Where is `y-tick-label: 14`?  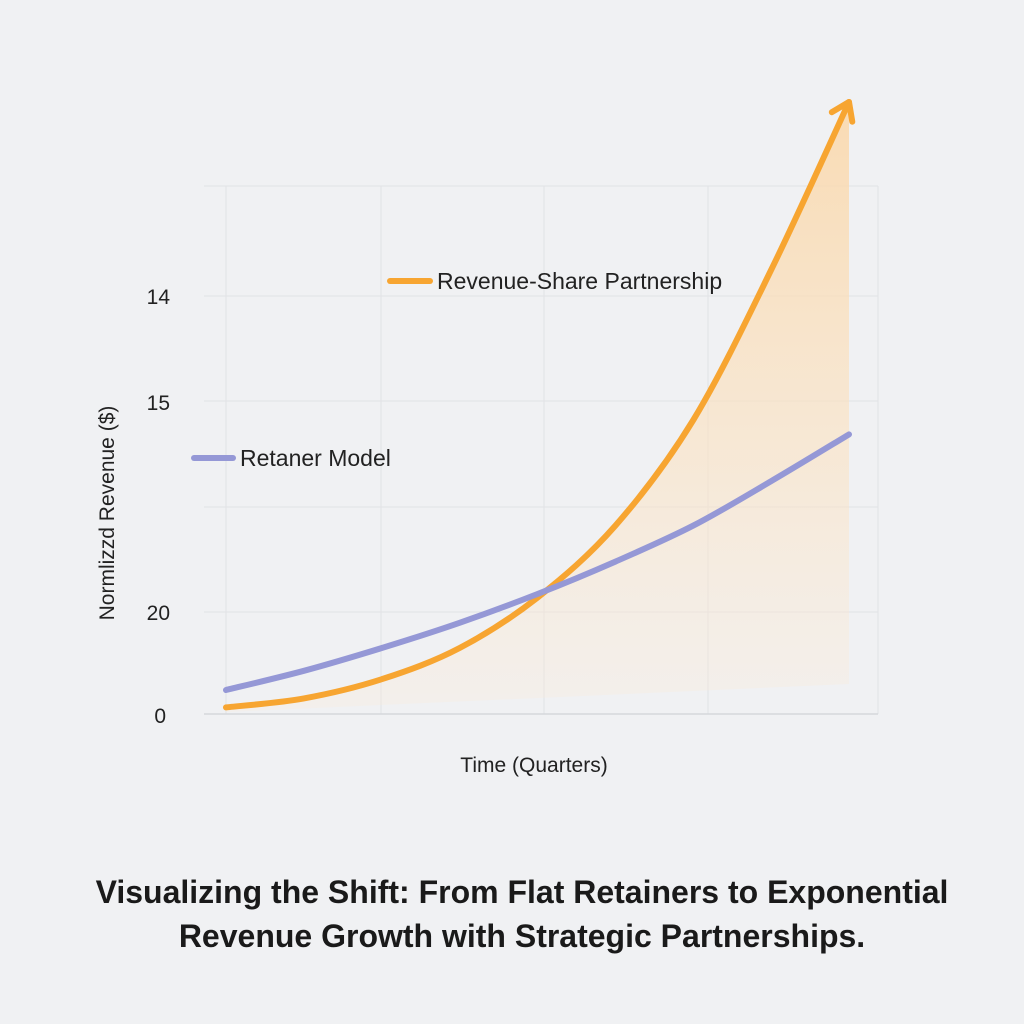 y-tick-label: 14 is located at coordinates (159, 297).